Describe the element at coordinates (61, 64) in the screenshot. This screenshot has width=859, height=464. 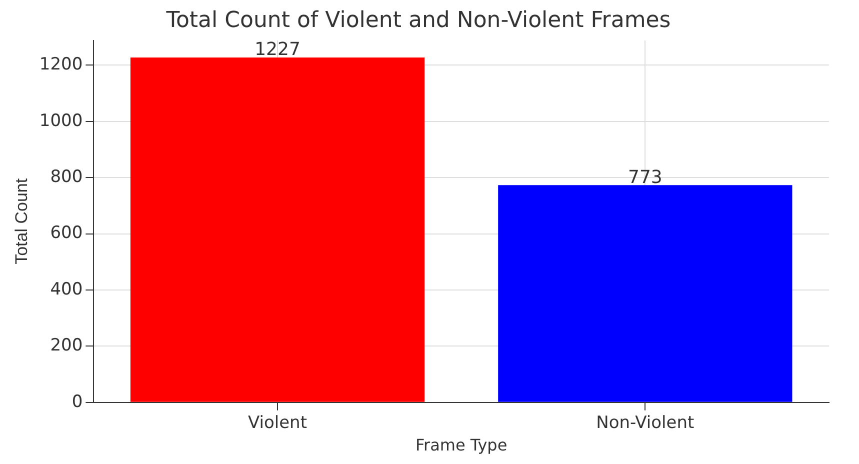
I see `y-tick-label: 1200` at that location.